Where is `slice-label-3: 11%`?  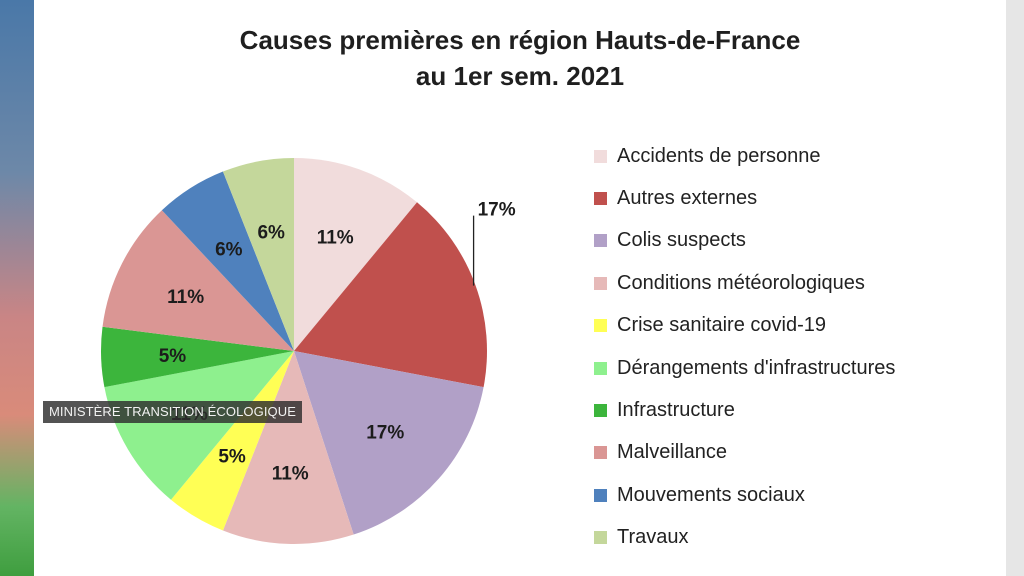 slice-label-3: 11% is located at coordinates (290, 474).